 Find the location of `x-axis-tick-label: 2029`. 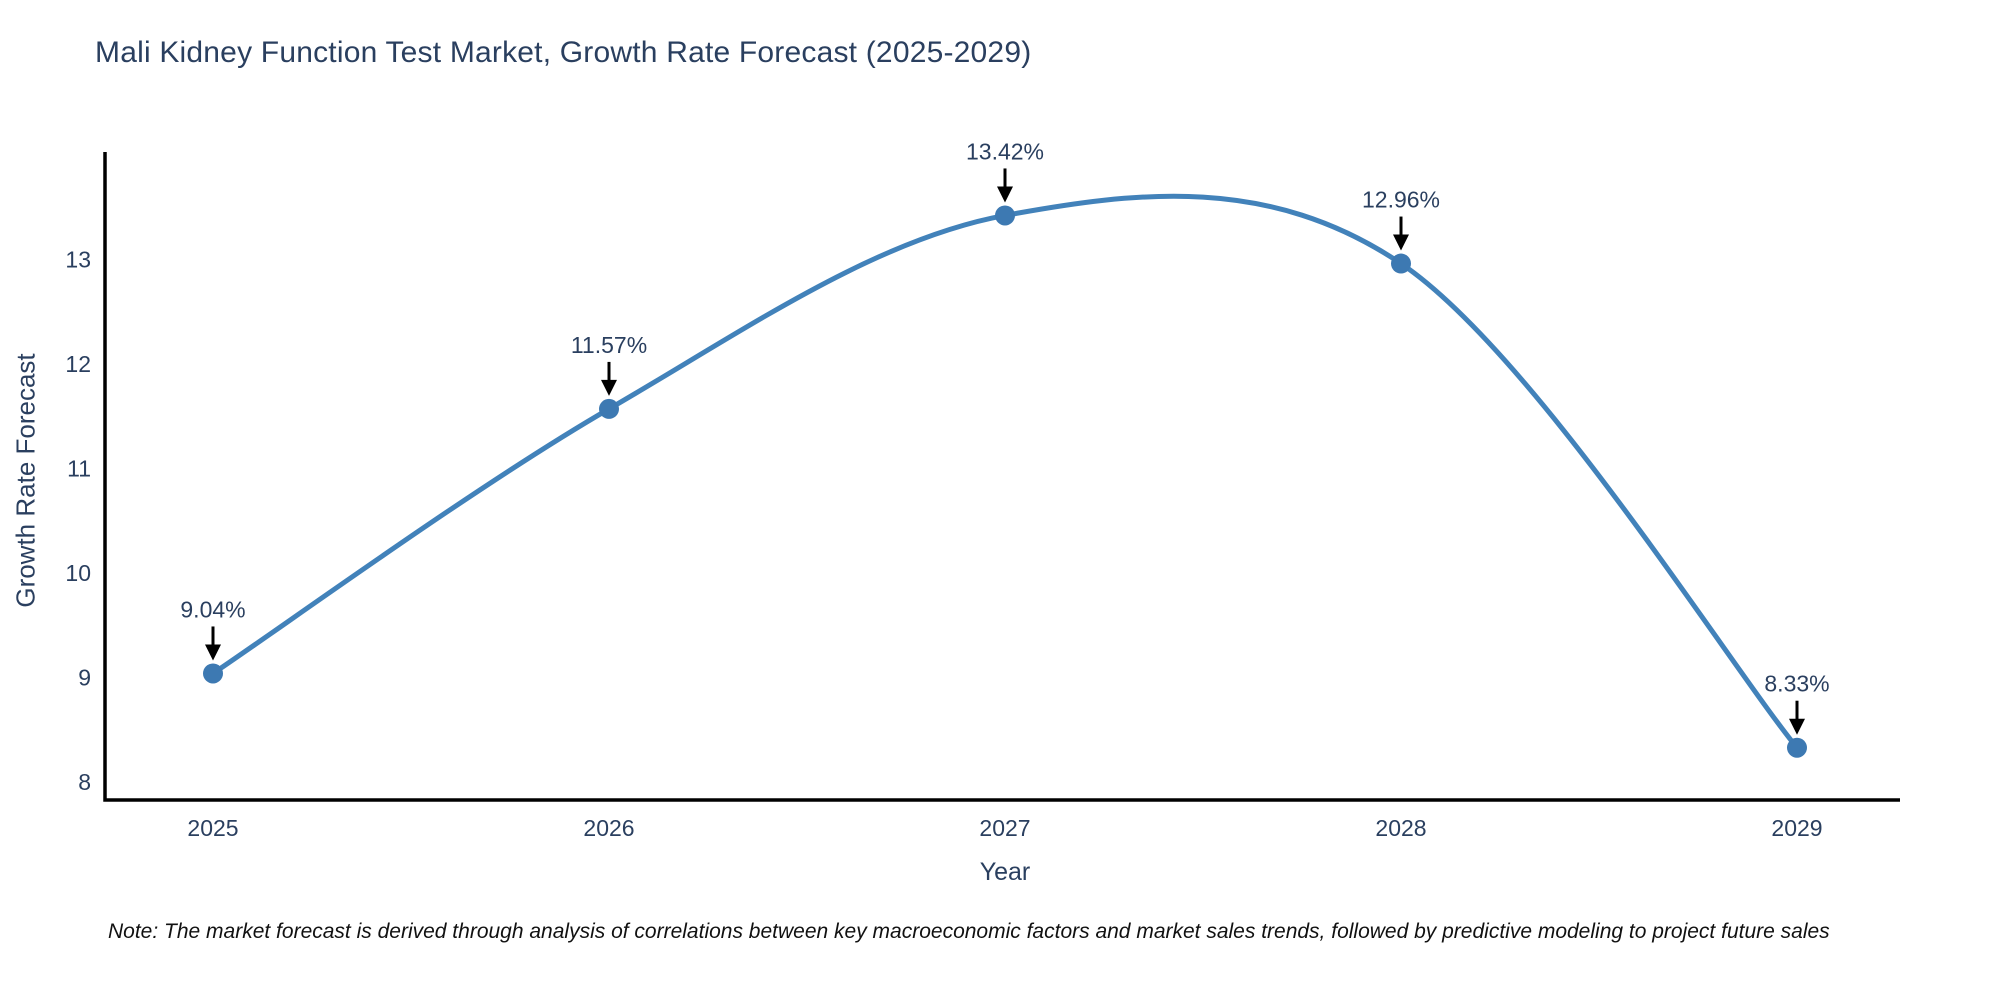

x-axis-tick-label: 2029 is located at coordinates (1796, 828).